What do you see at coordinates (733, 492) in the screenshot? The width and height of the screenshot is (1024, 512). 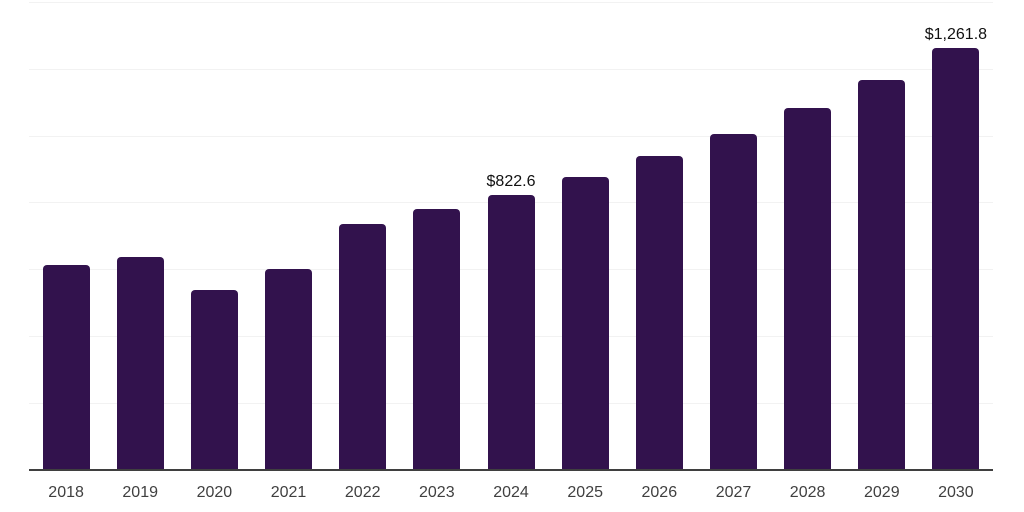 I see `x-tick-2027: 2027` at bounding box center [733, 492].